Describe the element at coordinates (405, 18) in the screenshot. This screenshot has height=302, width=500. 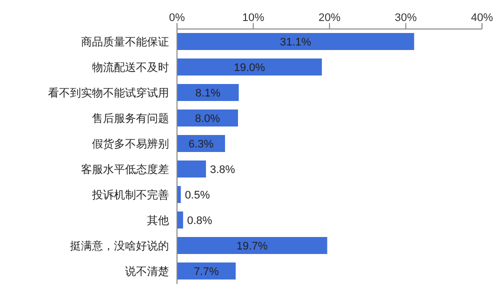
I see `x-tick-label: 30%` at that location.